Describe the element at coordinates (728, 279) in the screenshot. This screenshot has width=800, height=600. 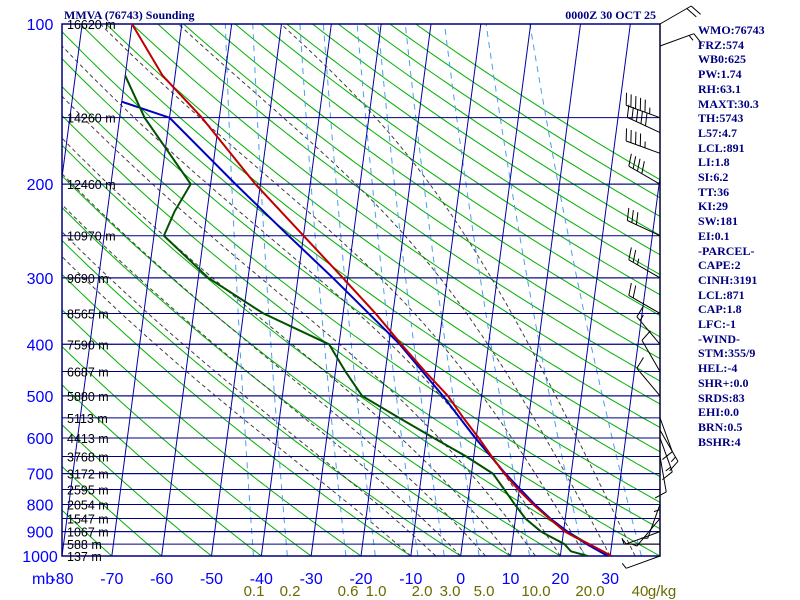
I see `index-item: CINH:3191` at that location.